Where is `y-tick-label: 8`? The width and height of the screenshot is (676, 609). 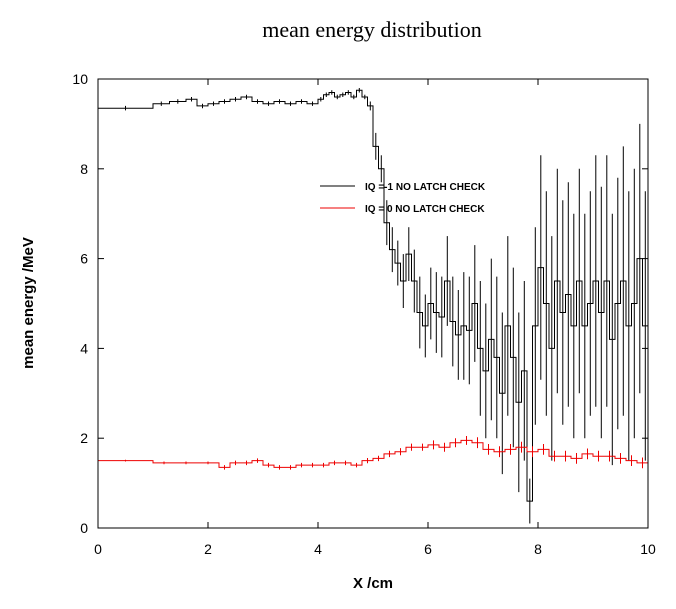 y-tick-label: 8 is located at coordinates (84, 169).